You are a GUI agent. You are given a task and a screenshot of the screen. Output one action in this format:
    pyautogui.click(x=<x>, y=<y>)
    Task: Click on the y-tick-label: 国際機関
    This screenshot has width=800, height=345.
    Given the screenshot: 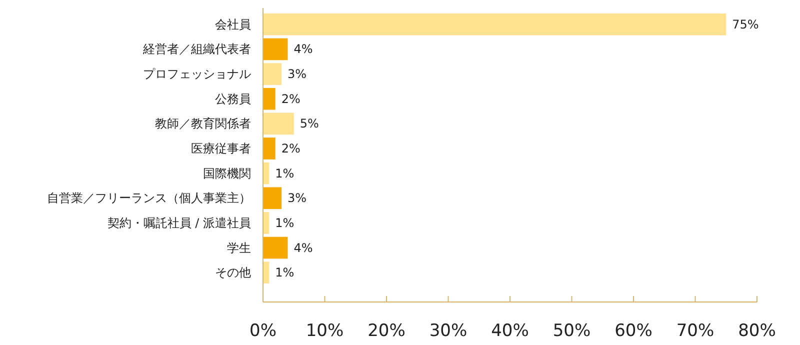 What is the action you would take?
    pyautogui.click(x=227, y=173)
    